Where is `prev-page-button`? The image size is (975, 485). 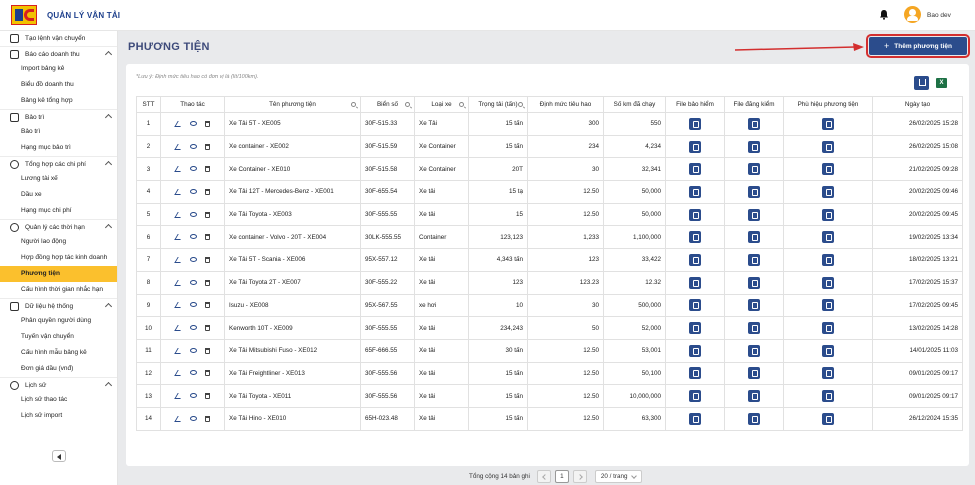
prev-page-button is located at coordinates (543, 476).